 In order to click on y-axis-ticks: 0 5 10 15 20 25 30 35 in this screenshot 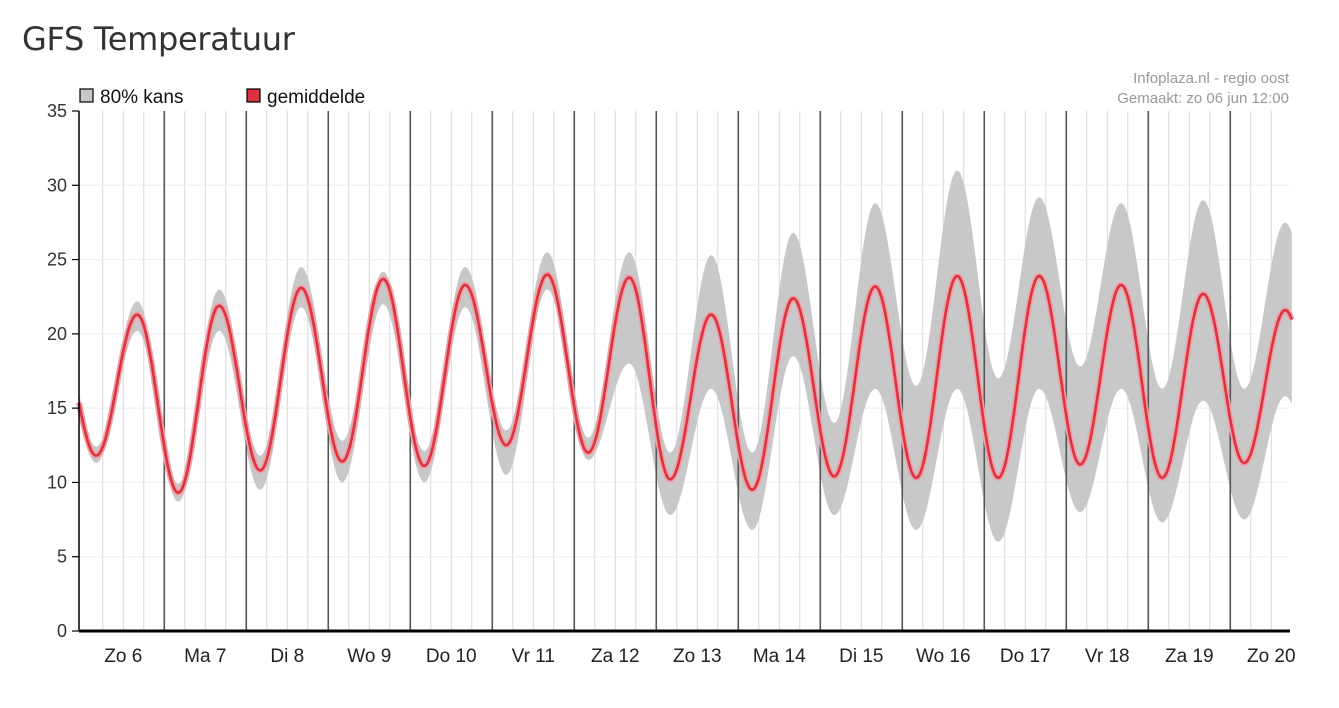, I will do `click(63, 371)`.